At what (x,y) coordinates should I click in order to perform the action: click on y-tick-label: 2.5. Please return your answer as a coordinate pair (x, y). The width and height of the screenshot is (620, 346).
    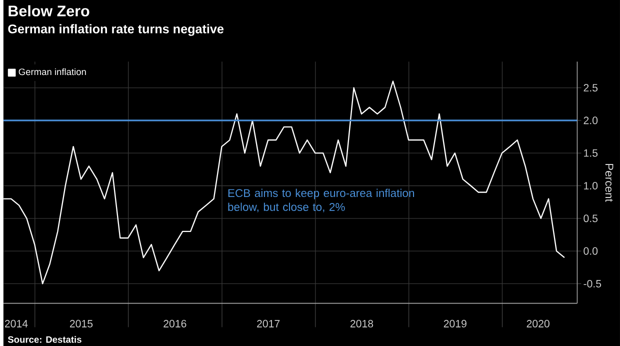
    Looking at the image, I should click on (591, 88).